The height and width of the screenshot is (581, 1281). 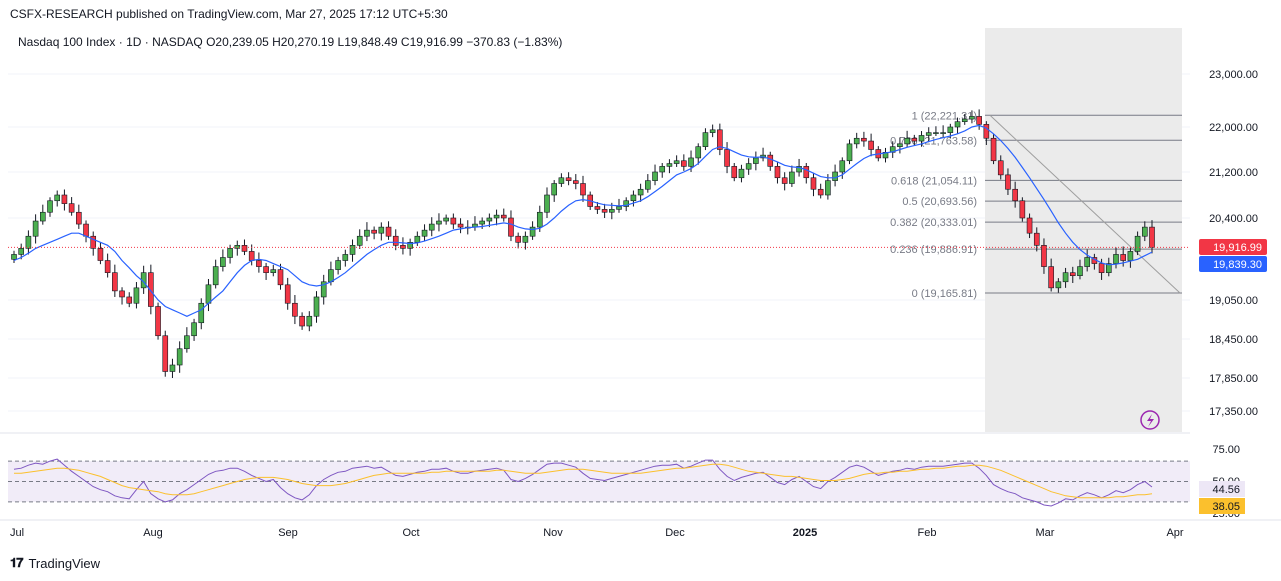 I want to click on last-price-badge-bg, so click(x=1233, y=247).